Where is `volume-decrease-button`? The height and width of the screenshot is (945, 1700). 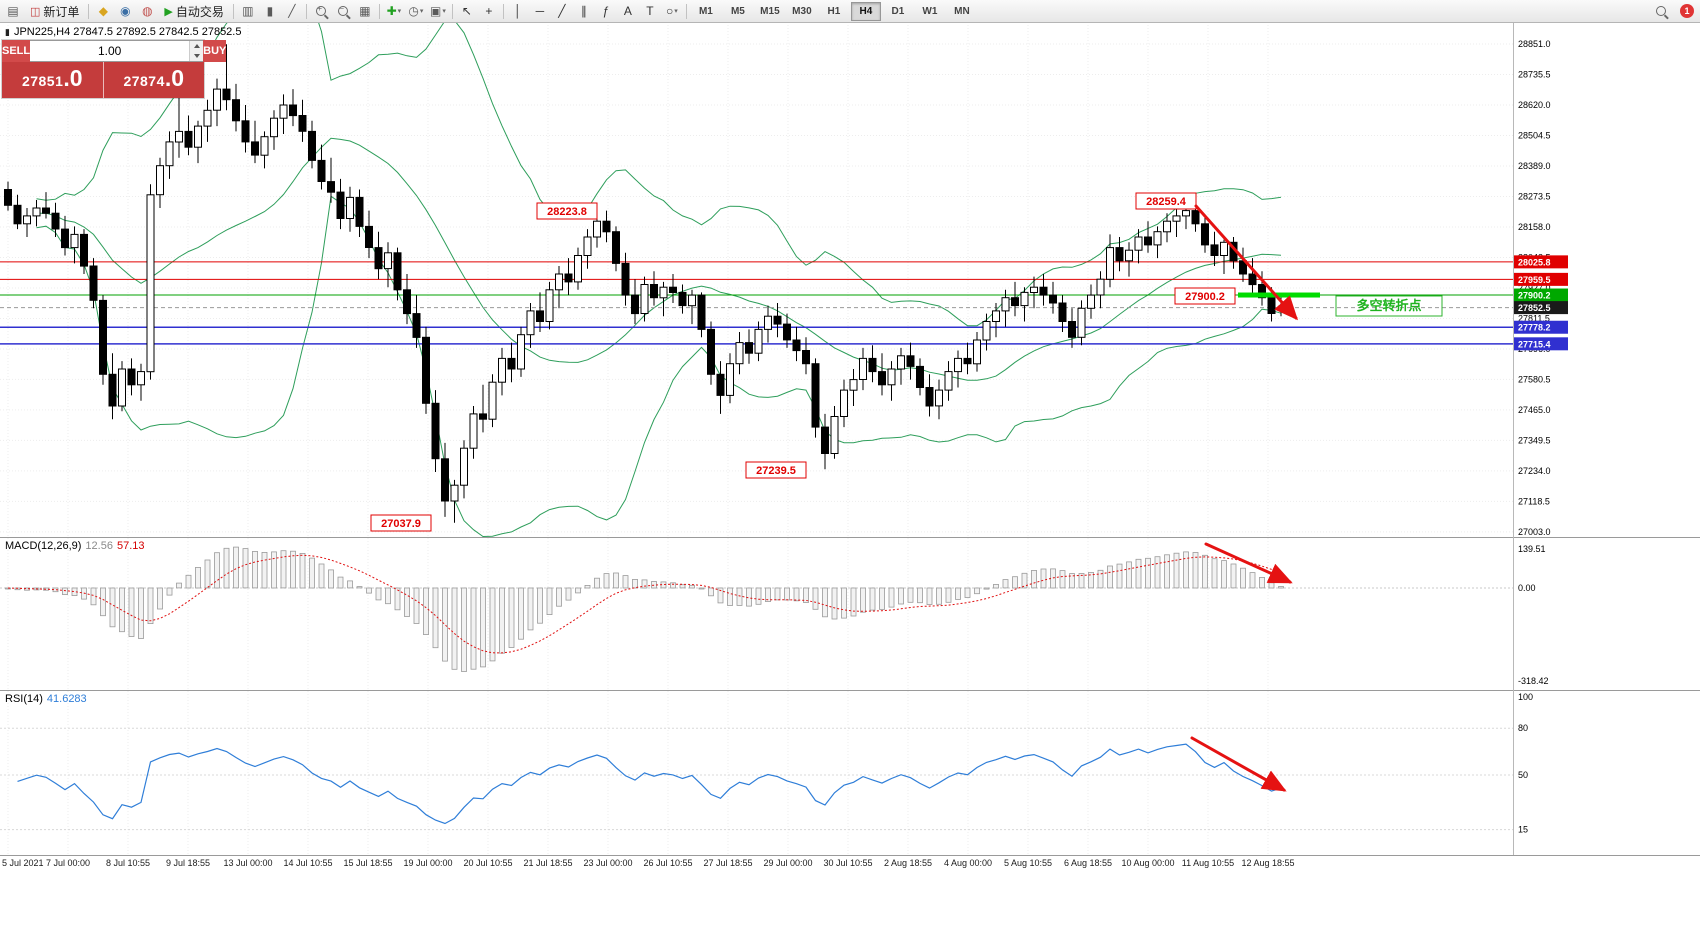
volume-decrease-button is located at coordinates (197, 56).